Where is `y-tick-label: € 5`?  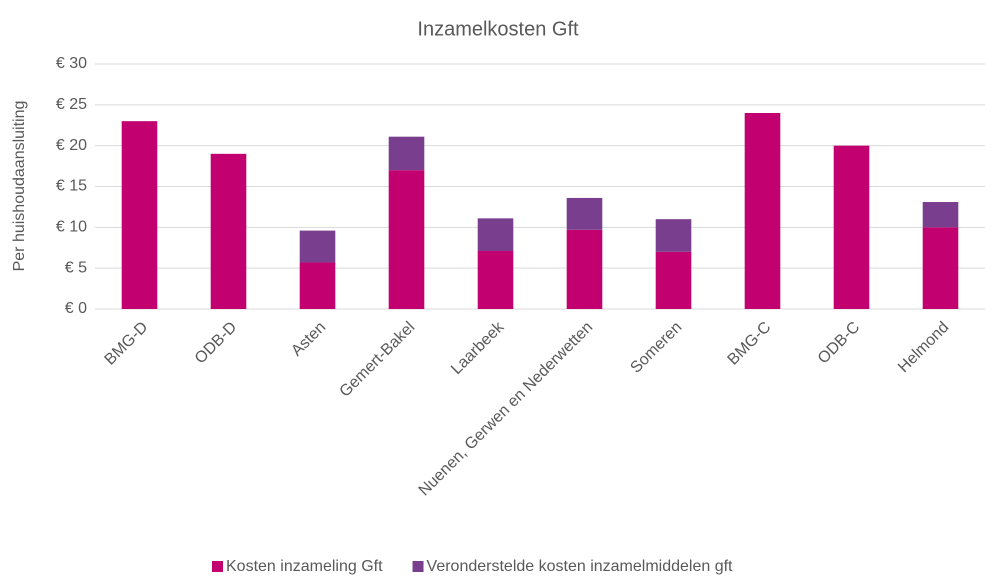 y-tick-label: € 5 is located at coordinates (76, 267).